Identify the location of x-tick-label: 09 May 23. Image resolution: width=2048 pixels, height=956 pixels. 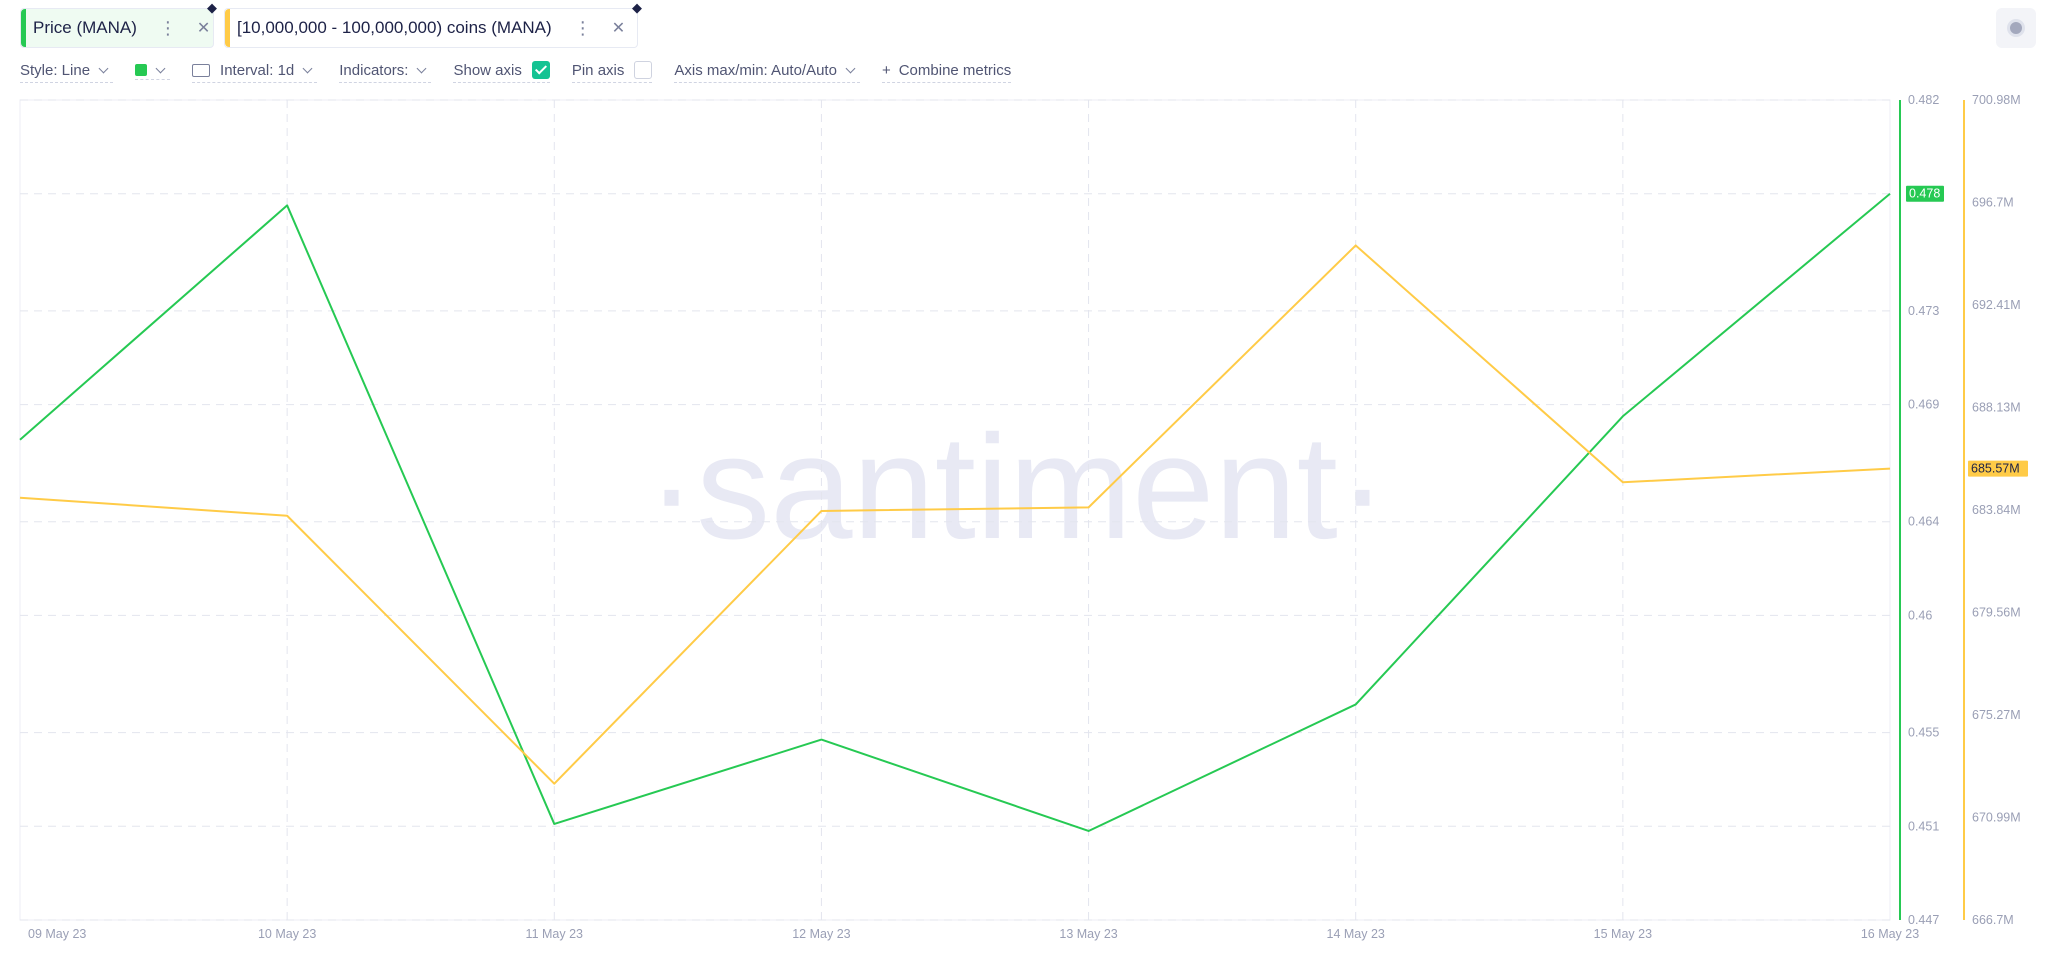
(57, 934).